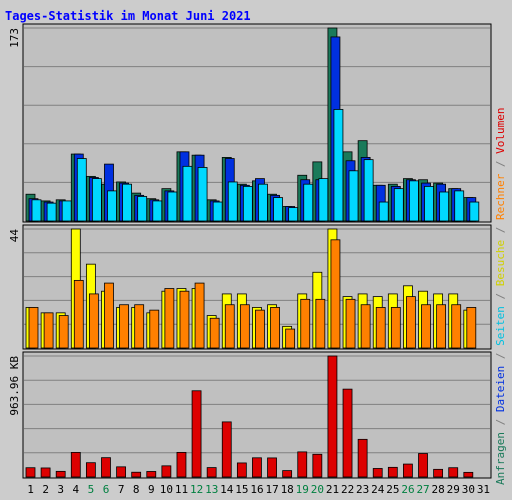 The image size is (512, 500). What do you see at coordinates (500, 263) in the screenshot?
I see `legend-entry: Besuche` at bounding box center [500, 263].